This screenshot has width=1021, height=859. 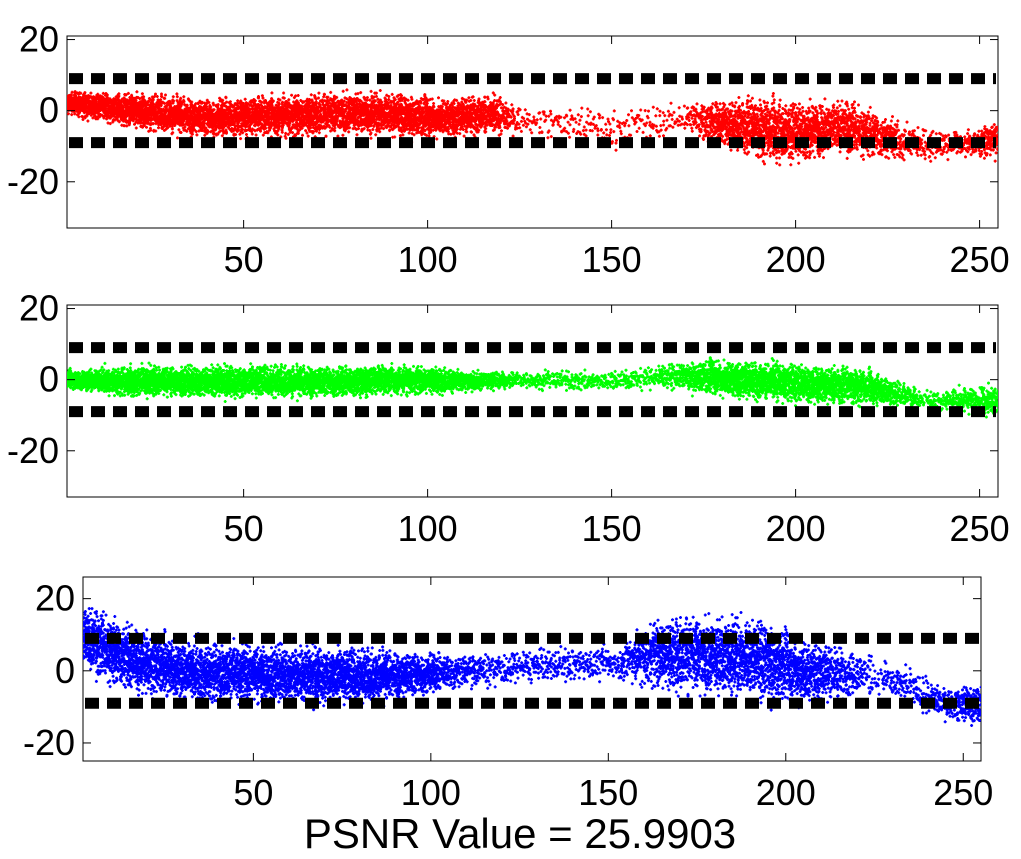 I want to click on blue-scatter-points, so click(x=532, y=667).